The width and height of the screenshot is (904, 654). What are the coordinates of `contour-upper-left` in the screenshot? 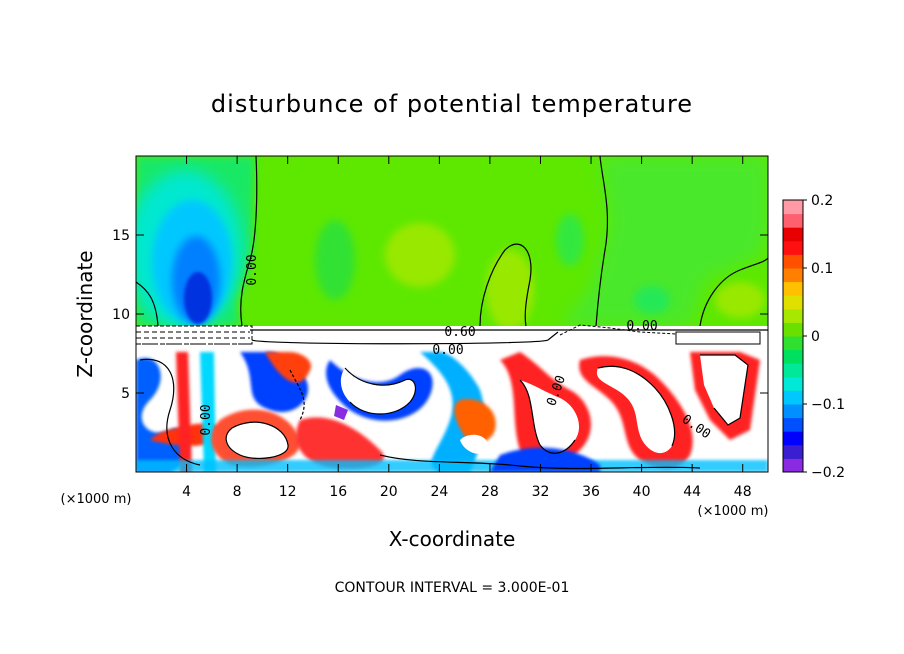 It's located at (249, 241).